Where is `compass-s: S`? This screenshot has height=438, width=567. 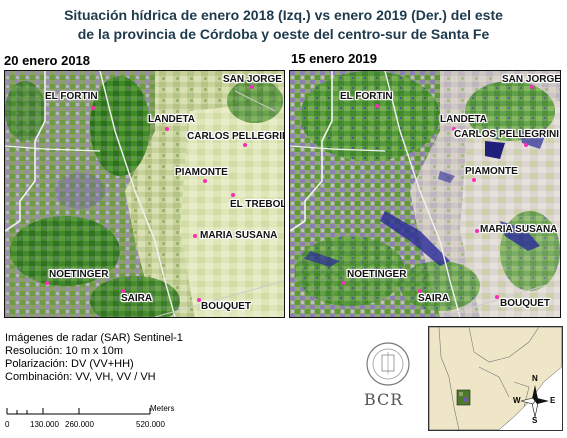 compass-s: S is located at coordinates (535, 420).